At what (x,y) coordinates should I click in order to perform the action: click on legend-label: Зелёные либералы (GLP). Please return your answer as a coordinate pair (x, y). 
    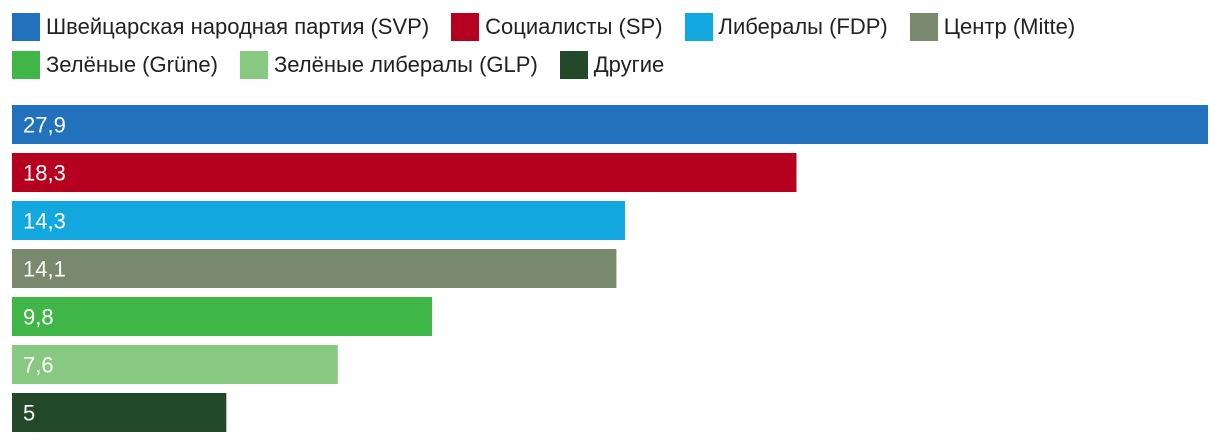
    Looking at the image, I should click on (405, 64).